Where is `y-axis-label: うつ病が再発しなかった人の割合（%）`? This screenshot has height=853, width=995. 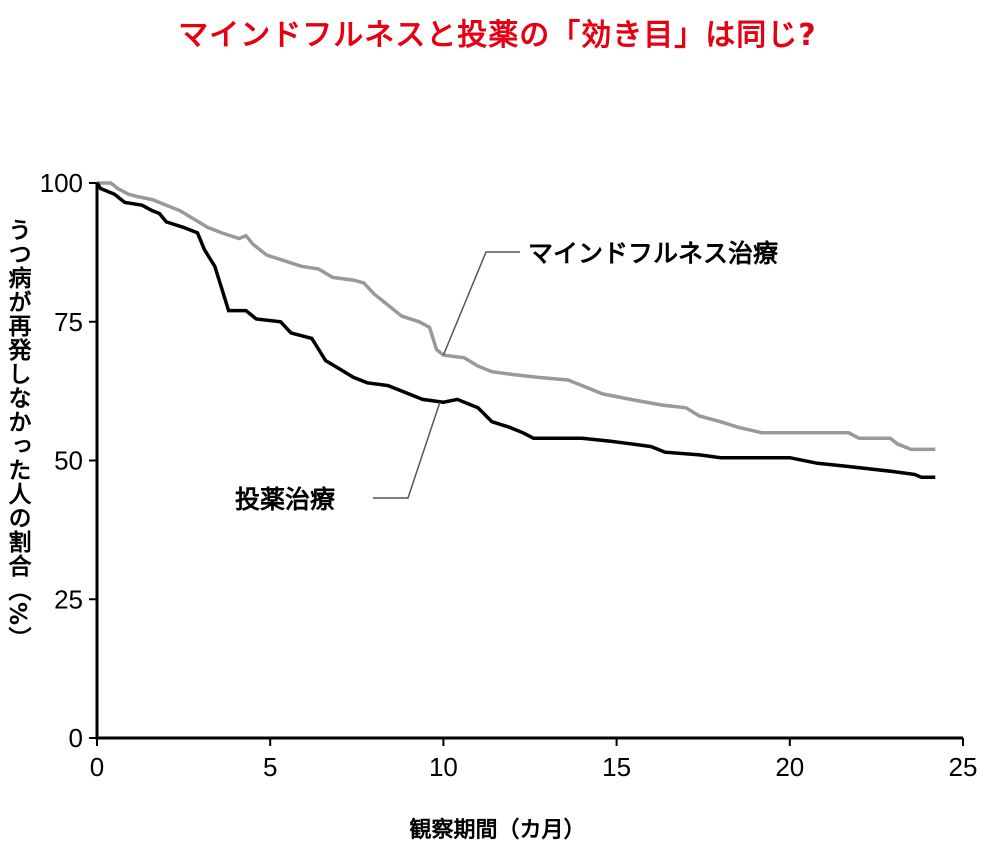 y-axis-label: うつ病が再発しなかった人の割合（%） is located at coordinates (17, 434).